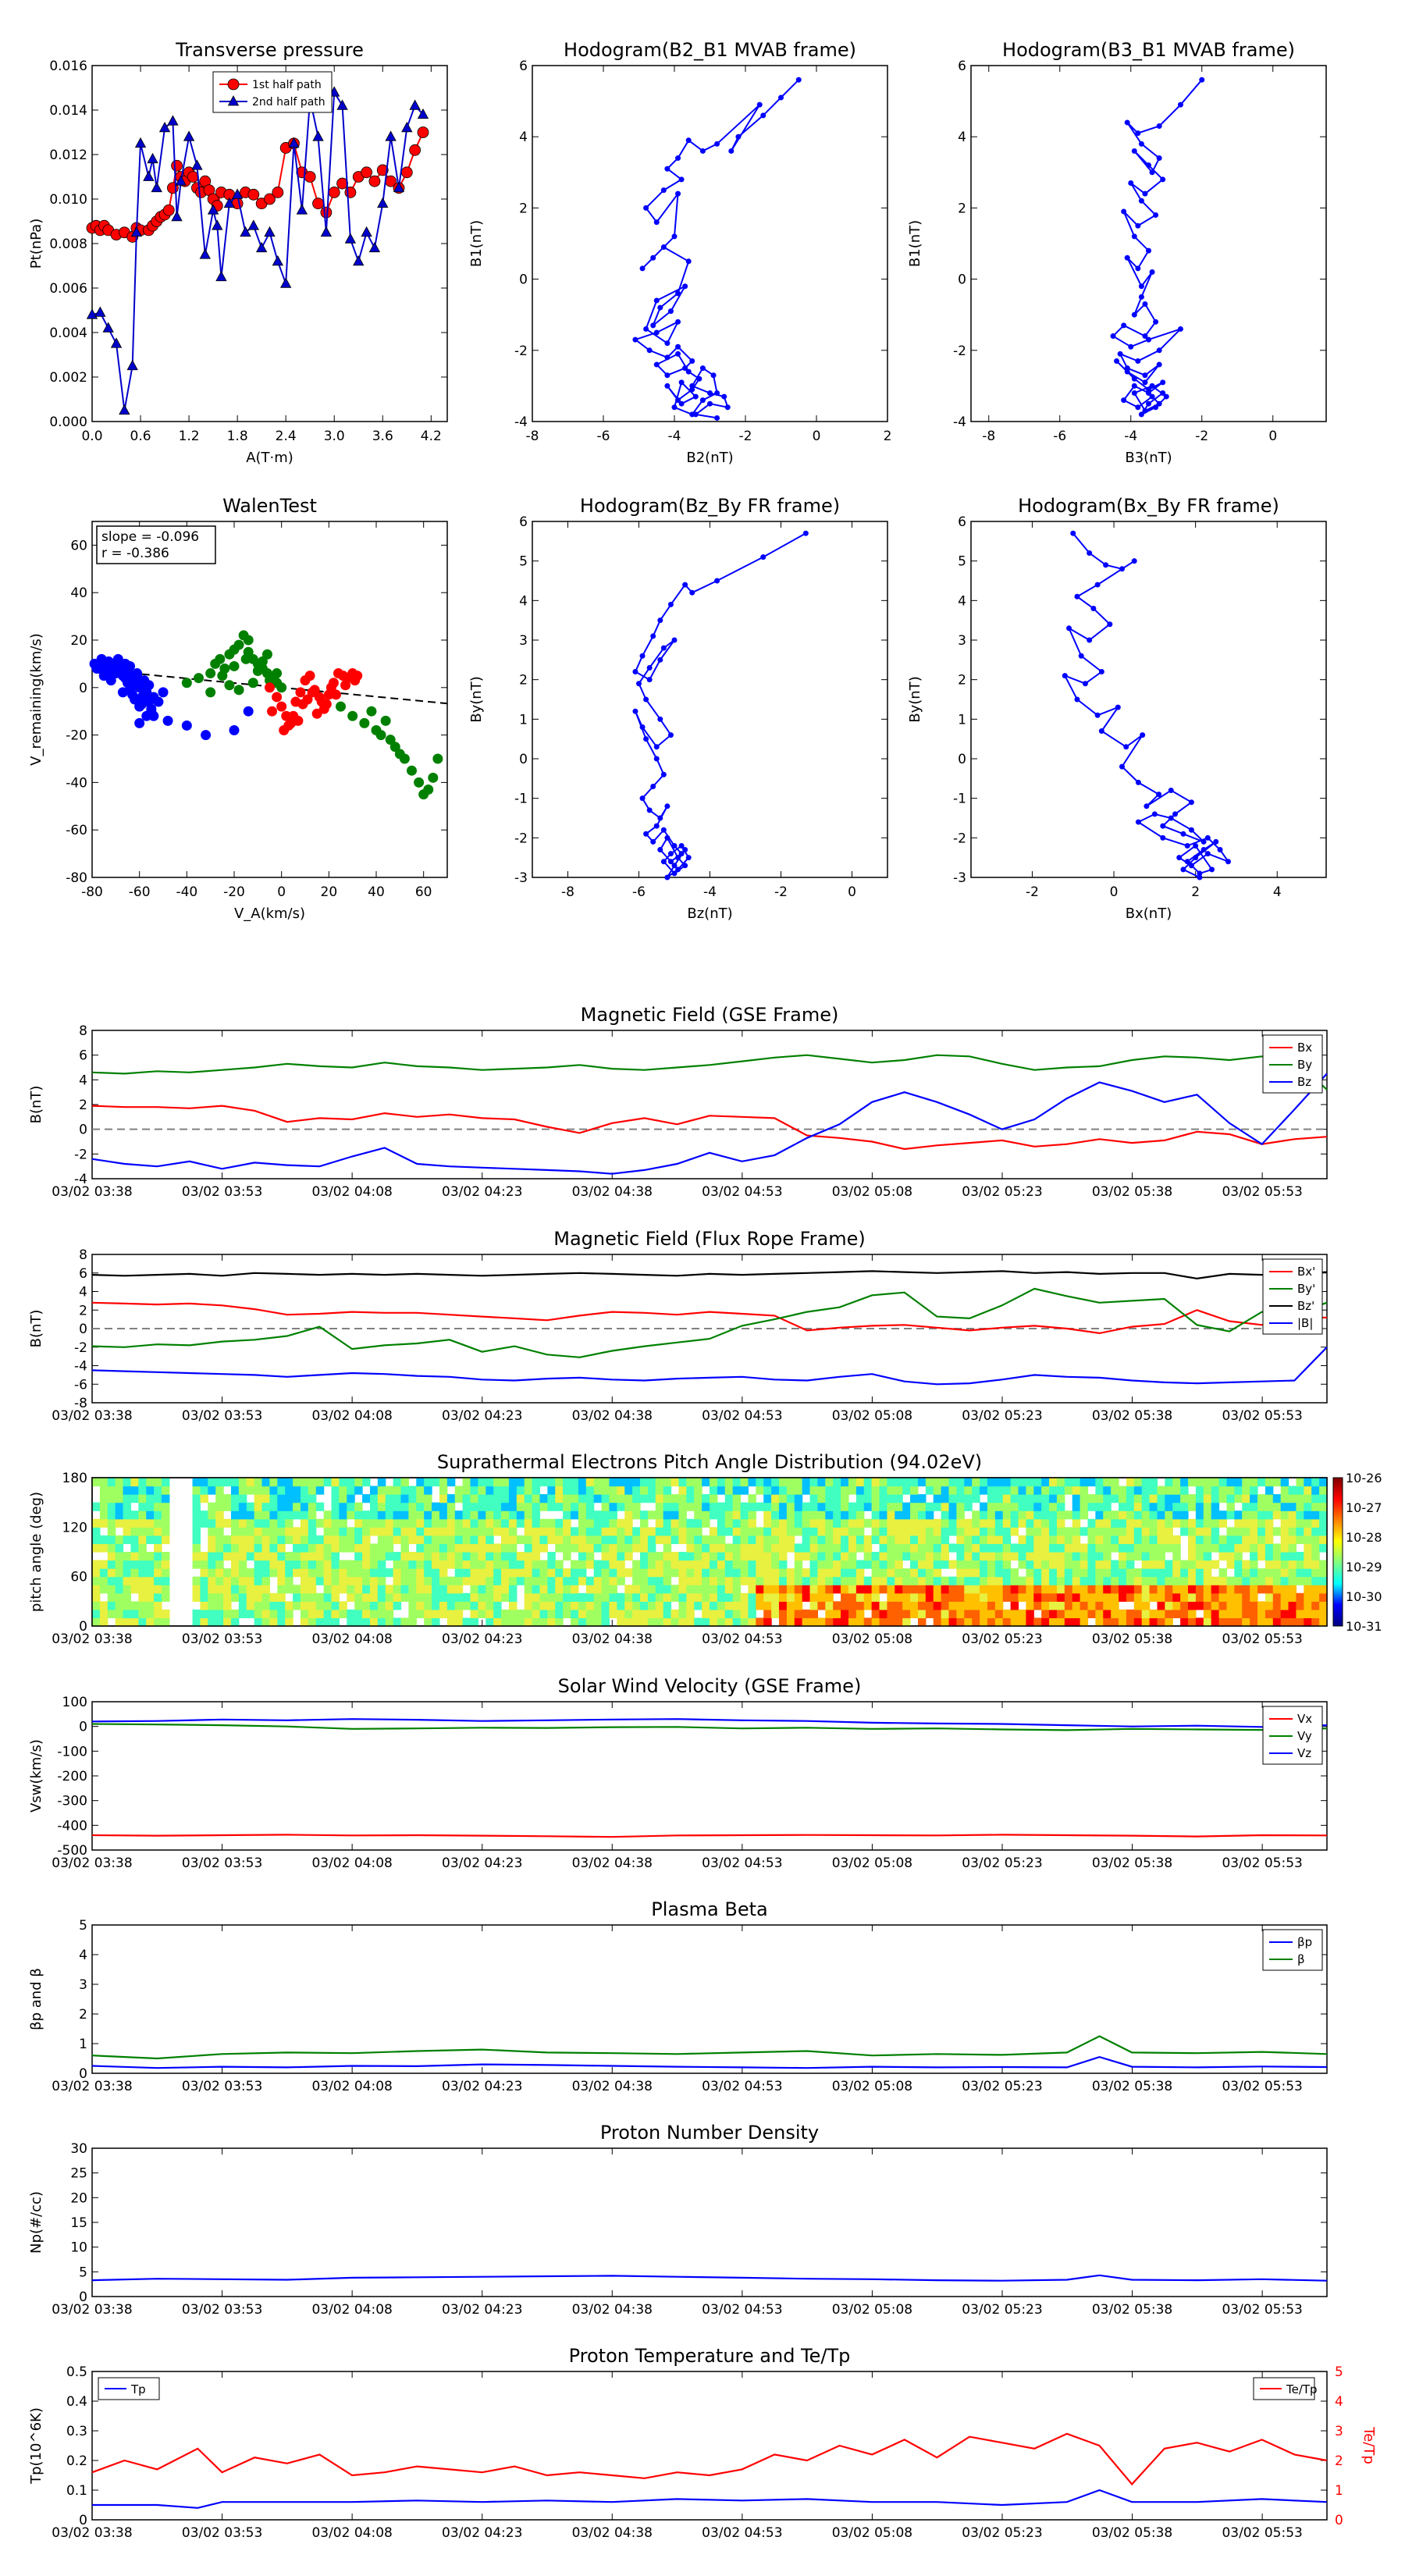 The image size is (1405, 2576). I want to click on right-tick-label: 4, so click(1339, 2402).